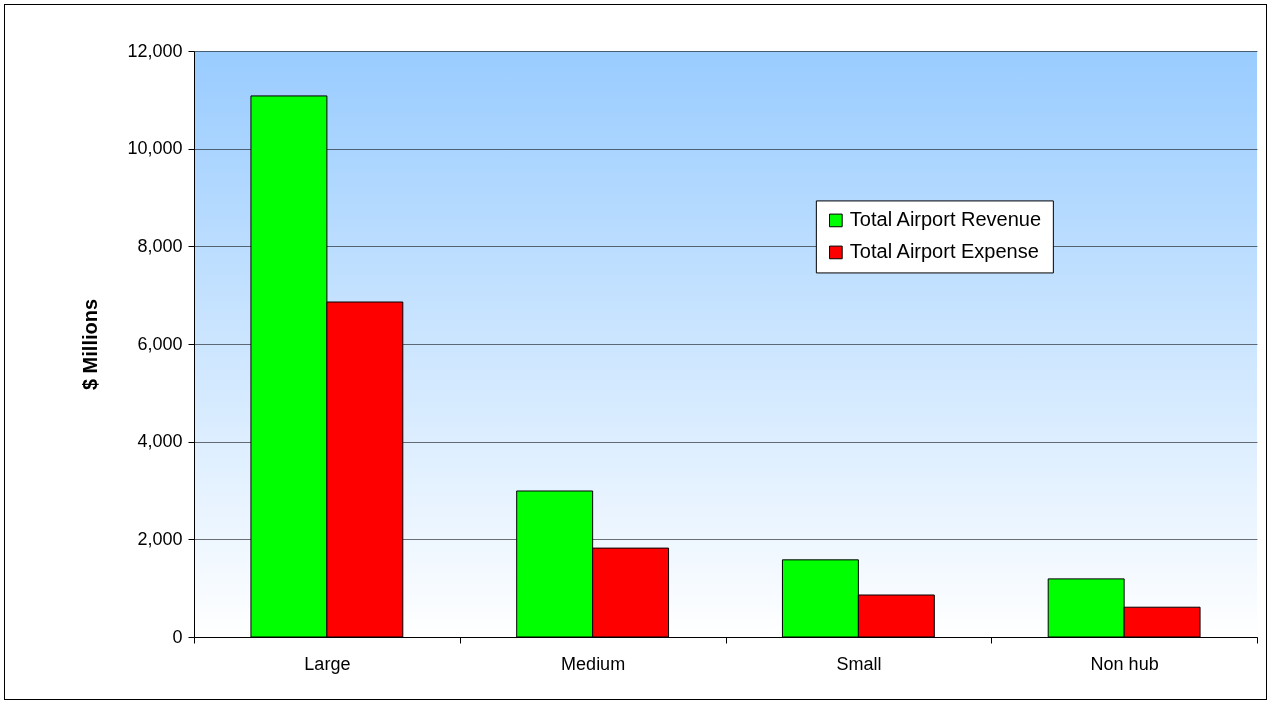 The height and width of the screenshot is (704, 1271). I want to click on y-tick-label: 2,000, so click(160, 538).